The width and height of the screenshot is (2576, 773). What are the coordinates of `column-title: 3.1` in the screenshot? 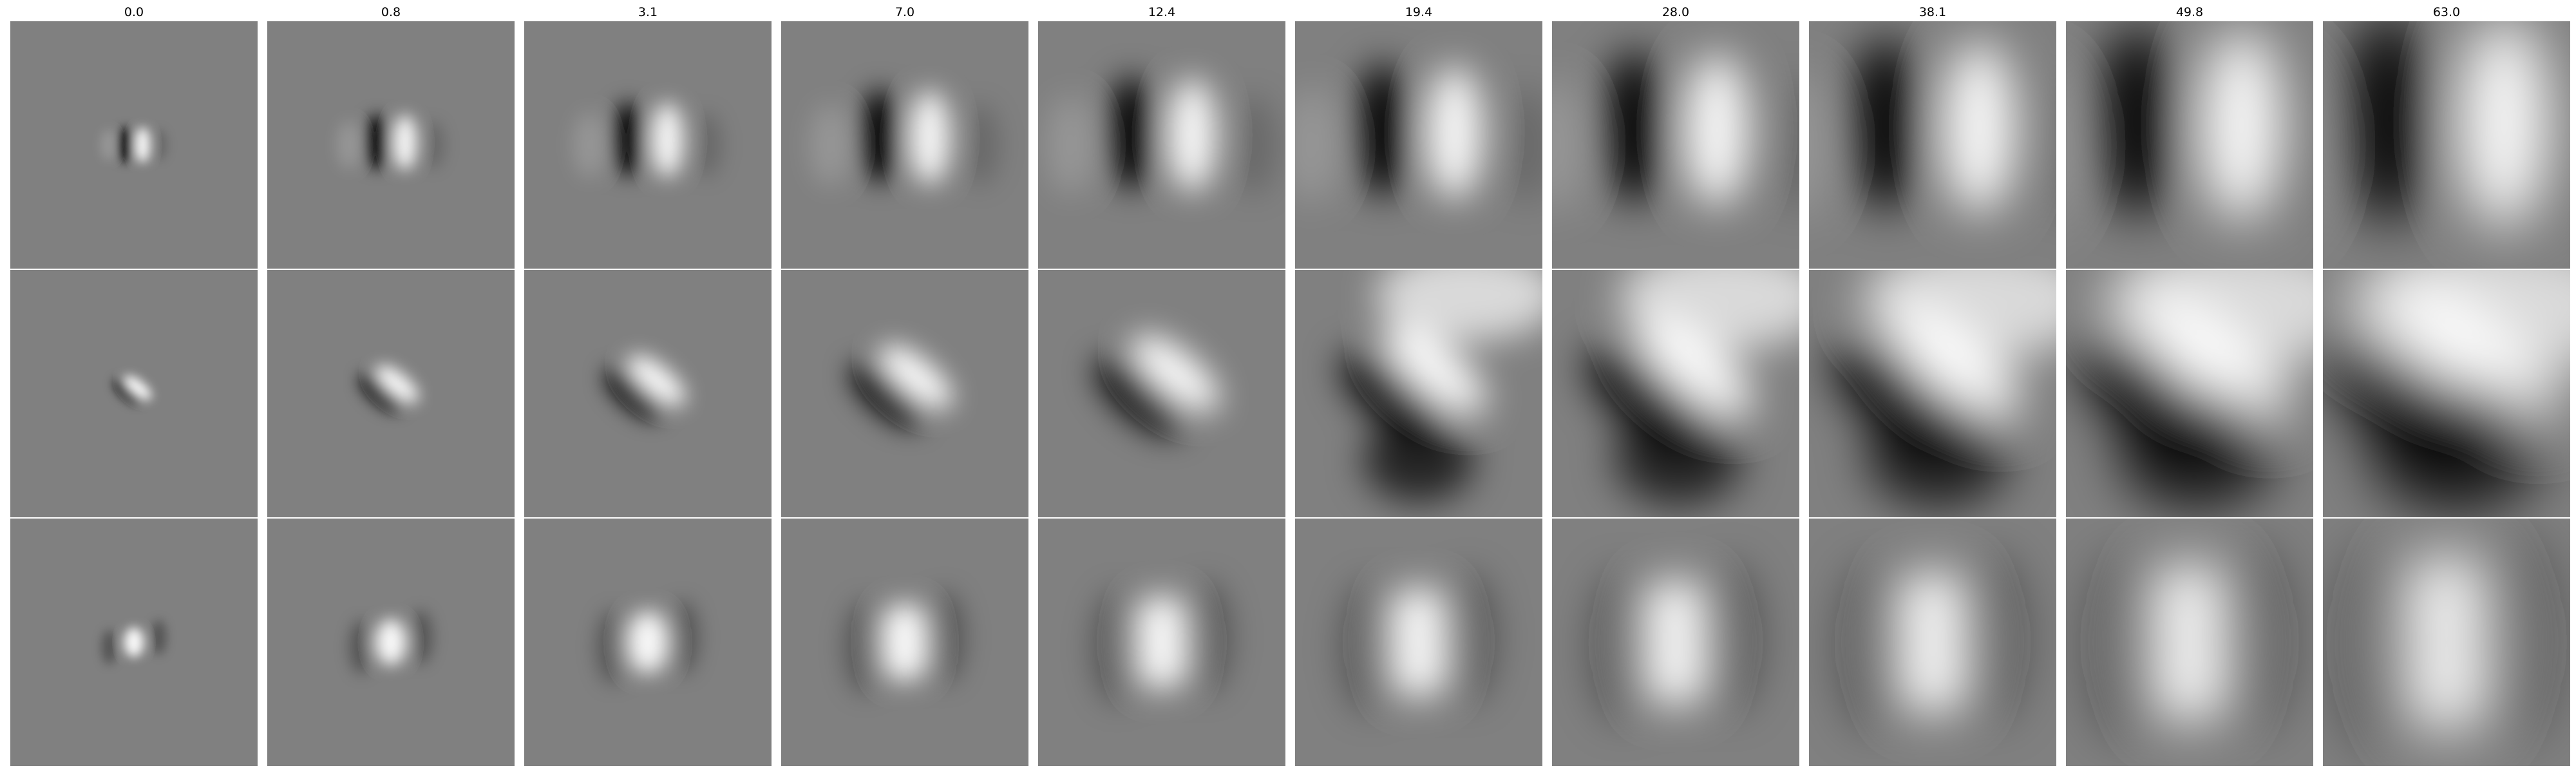 It's located at (648, 12).